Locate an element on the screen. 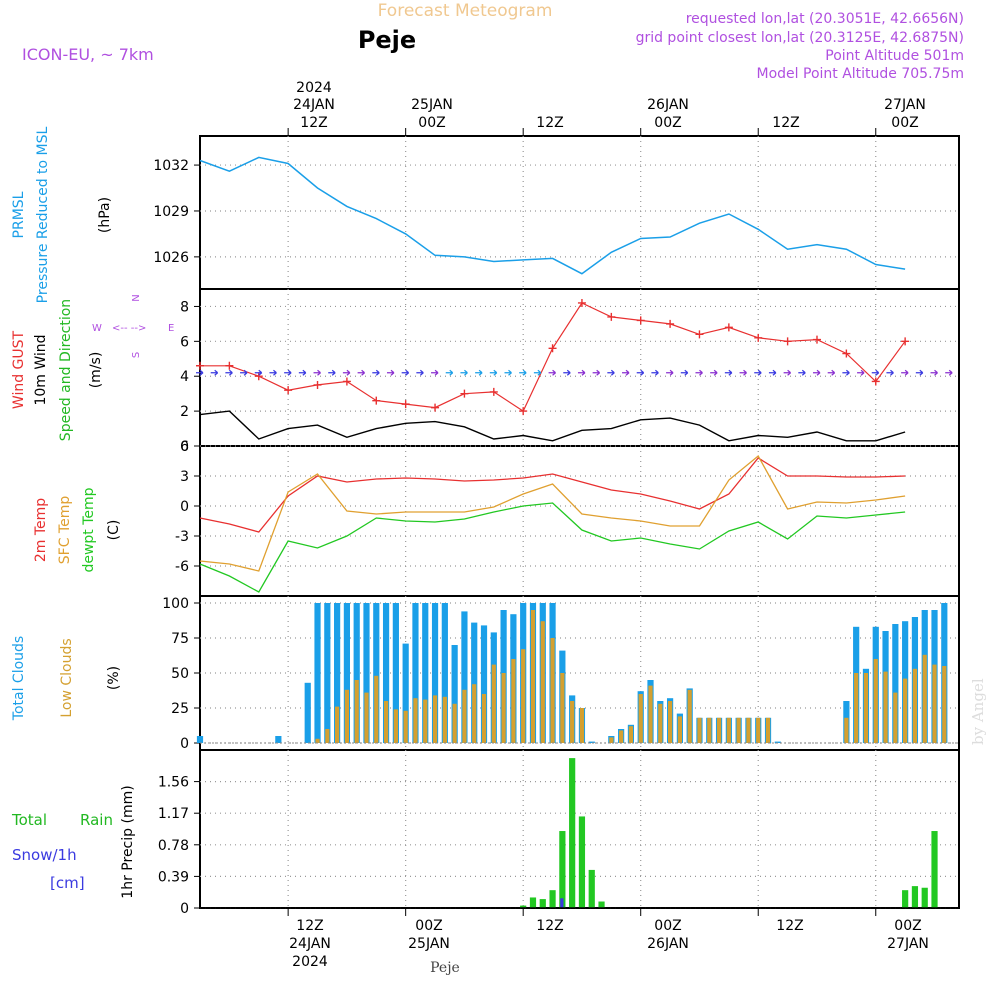 The height and width of the screenshot is (1000, 1000). top-time-label: 00Z is located at coordinates (904, 123).